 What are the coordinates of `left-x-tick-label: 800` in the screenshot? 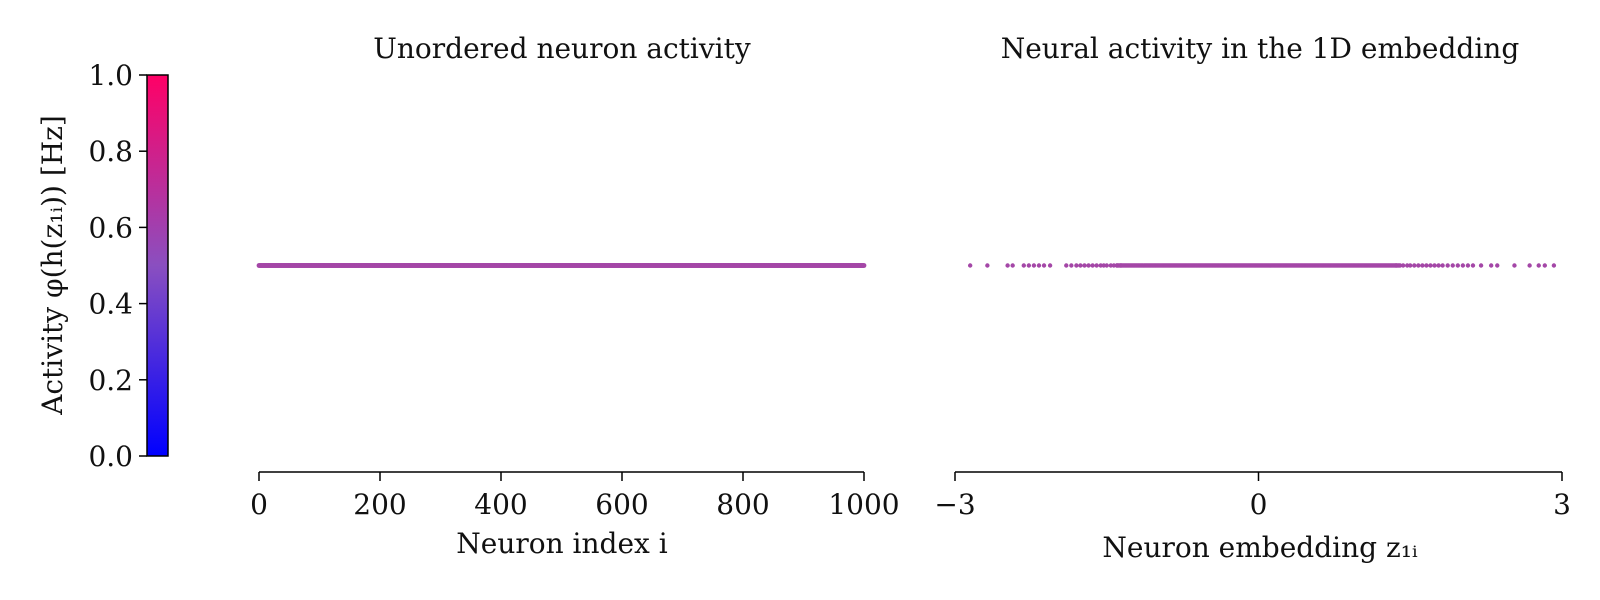 It's located at (742, 504).